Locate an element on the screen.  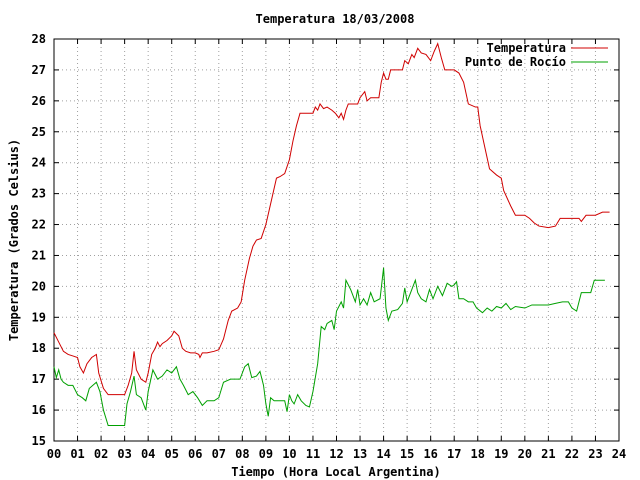
y-tick-label: 20 is located at coordinates (39, 286).